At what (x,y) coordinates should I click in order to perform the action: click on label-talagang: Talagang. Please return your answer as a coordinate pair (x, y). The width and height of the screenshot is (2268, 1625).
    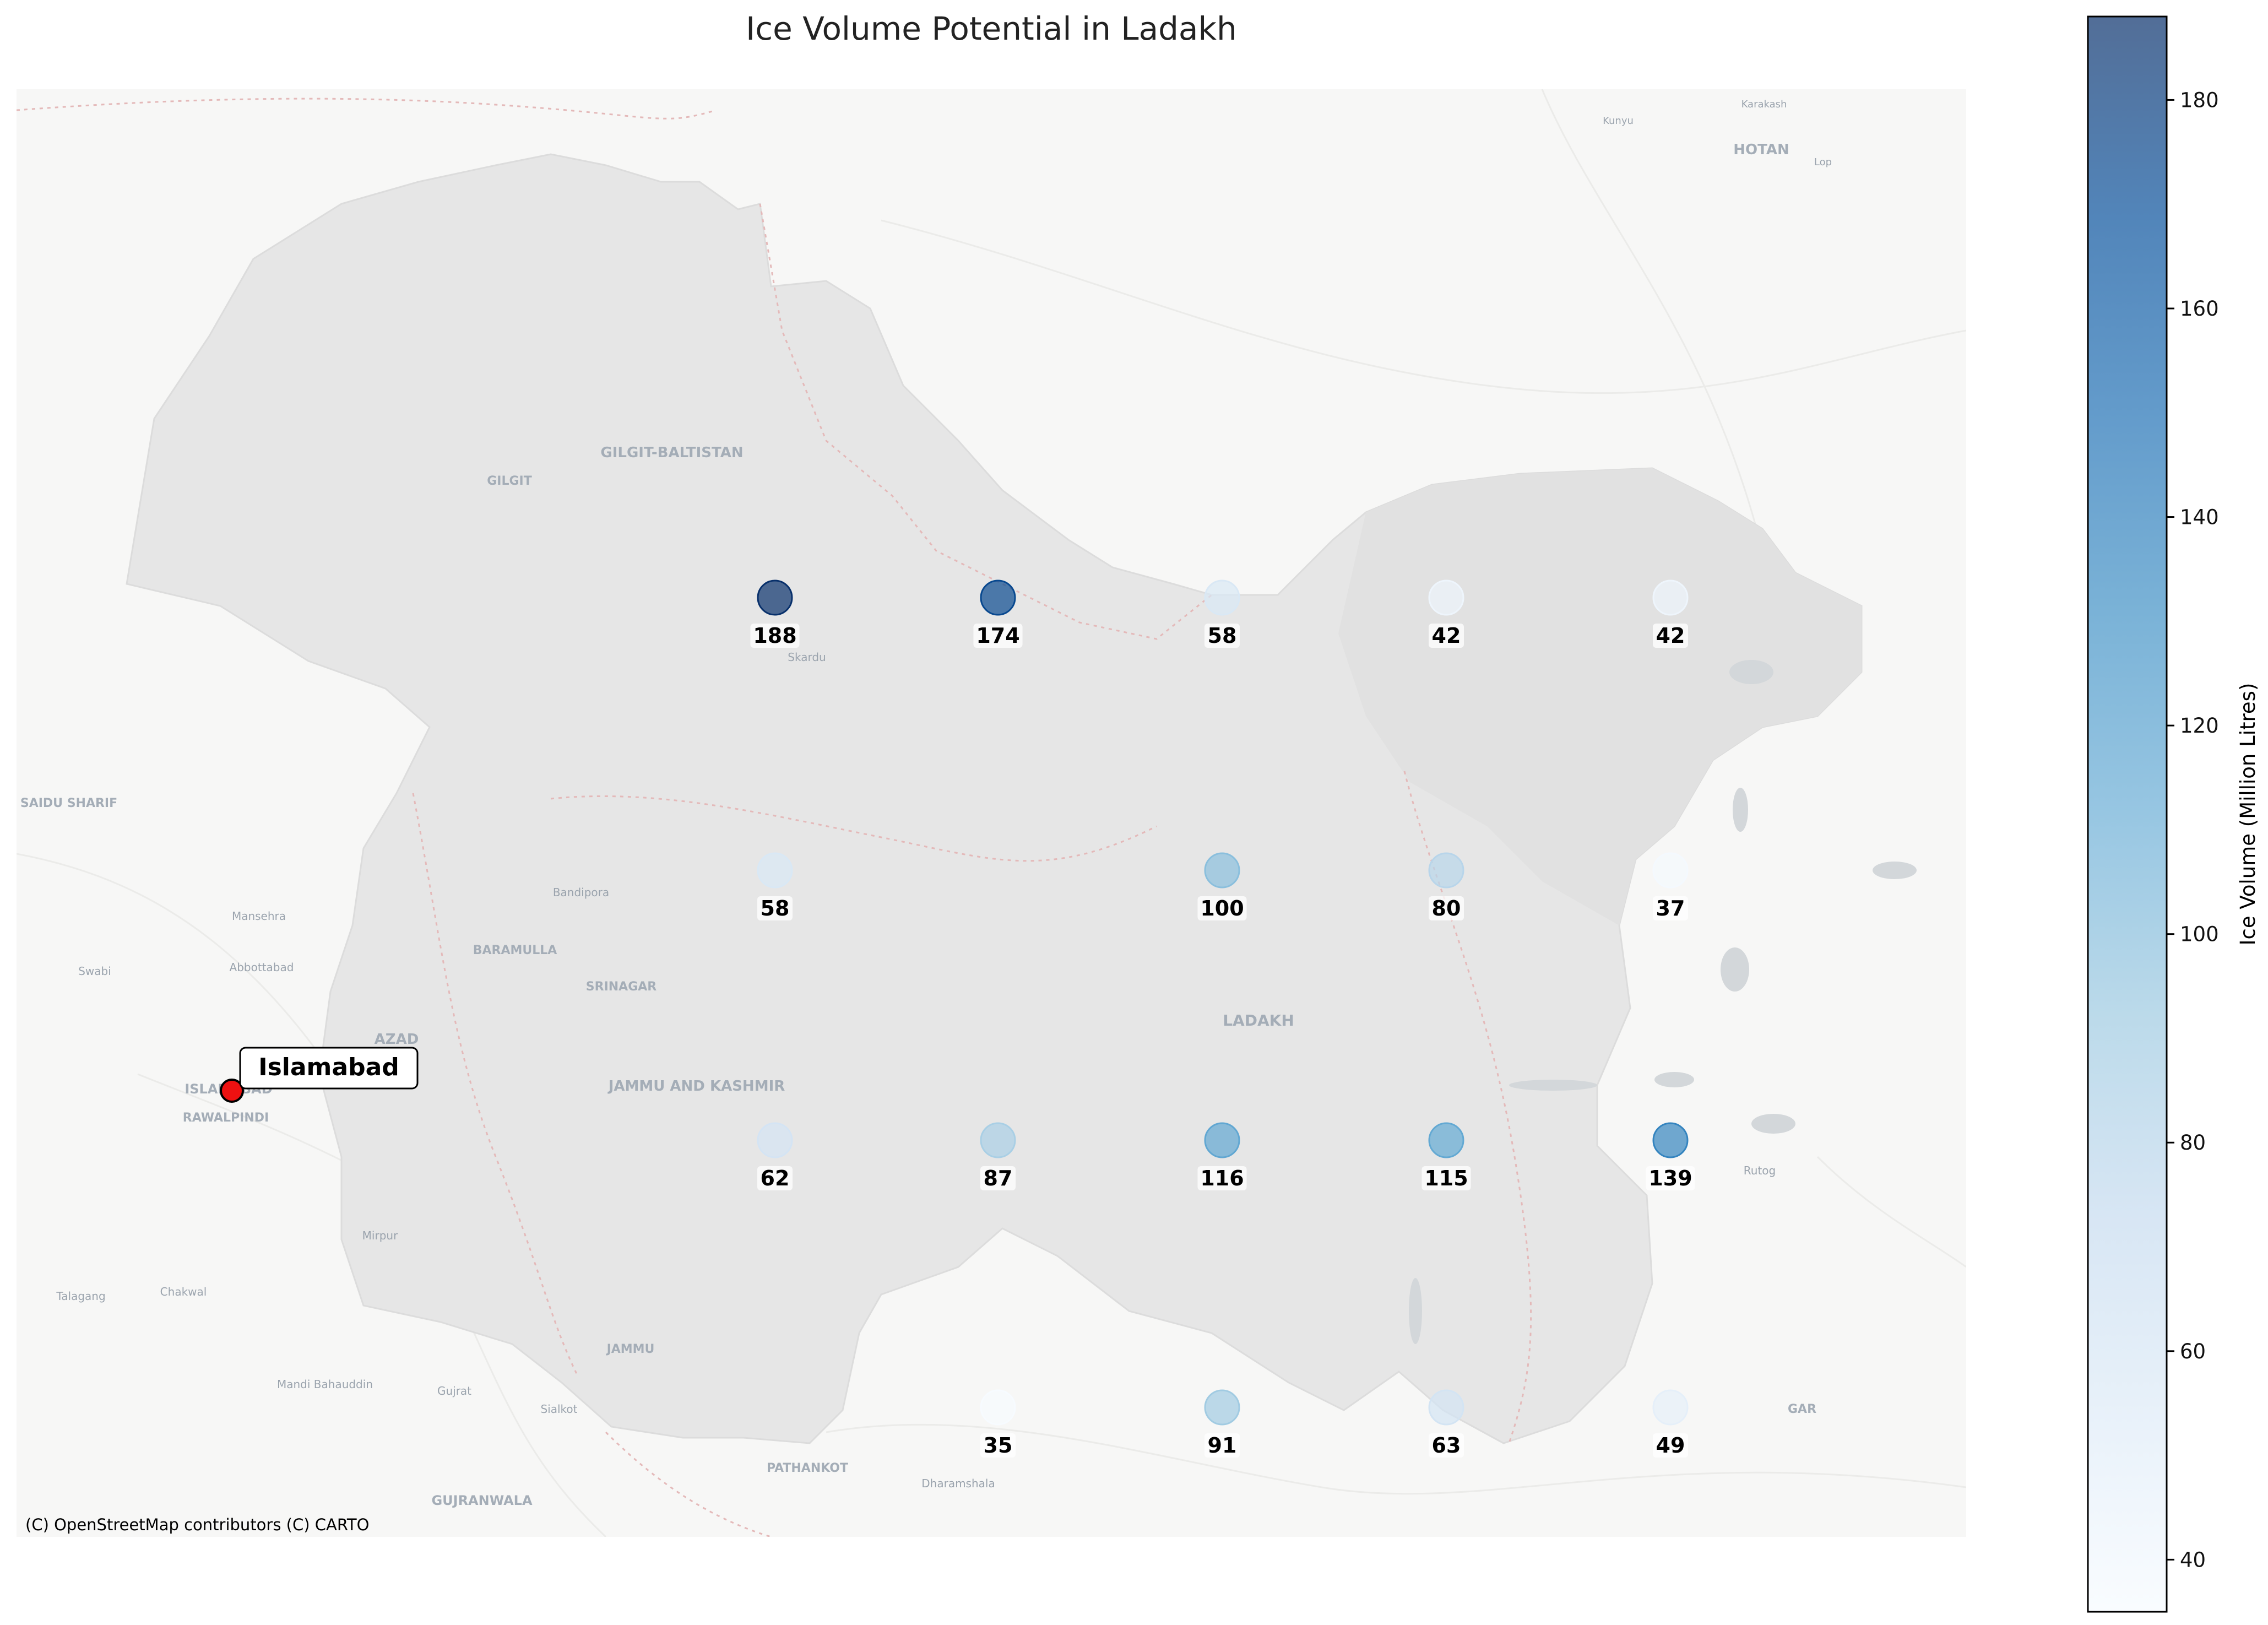
    Looking at the image, I should click on (81, 1296).